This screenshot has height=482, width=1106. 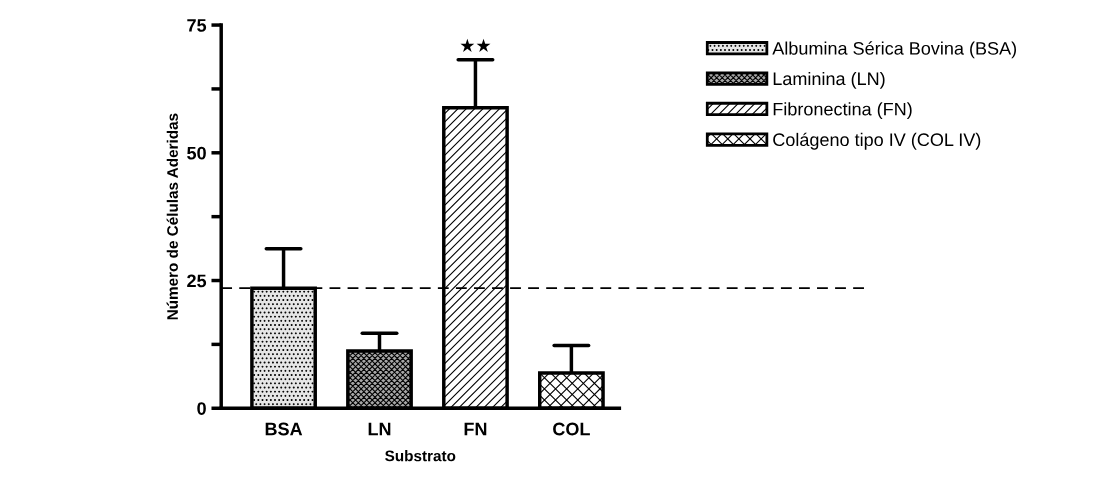 What do you see at coordinates (877, 141) in the screenshot?
I see `legend-label: Colágeno tipo IV (COL IV)` at bounding box center [877, 141].